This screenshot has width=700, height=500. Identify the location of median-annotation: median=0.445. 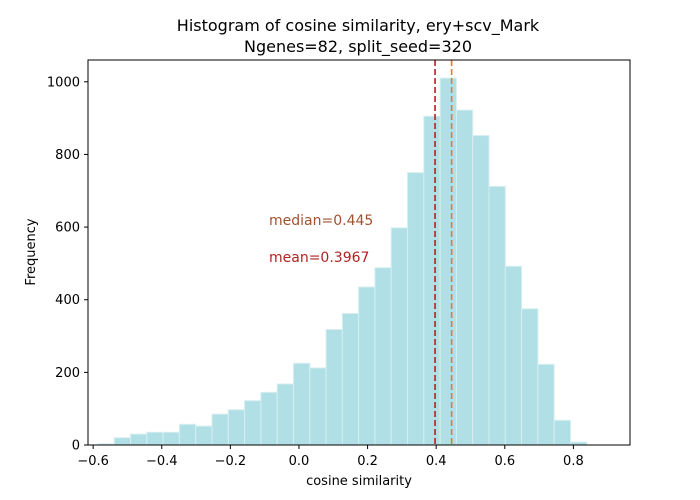
(321, 221).